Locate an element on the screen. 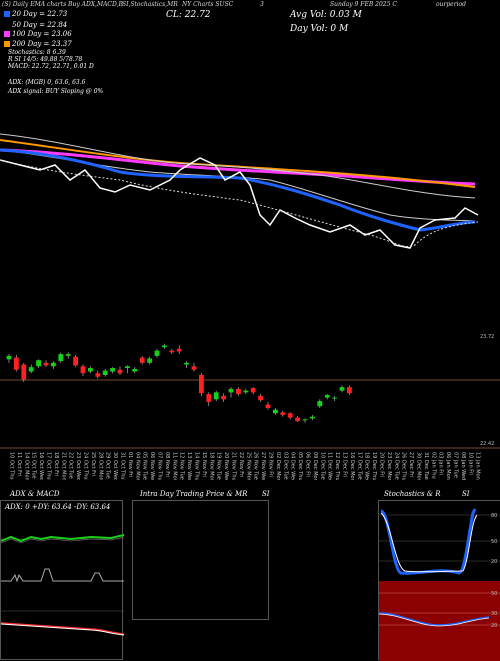  date-tick-label: 22 Oct Tue is located at coordinates (71, 465).